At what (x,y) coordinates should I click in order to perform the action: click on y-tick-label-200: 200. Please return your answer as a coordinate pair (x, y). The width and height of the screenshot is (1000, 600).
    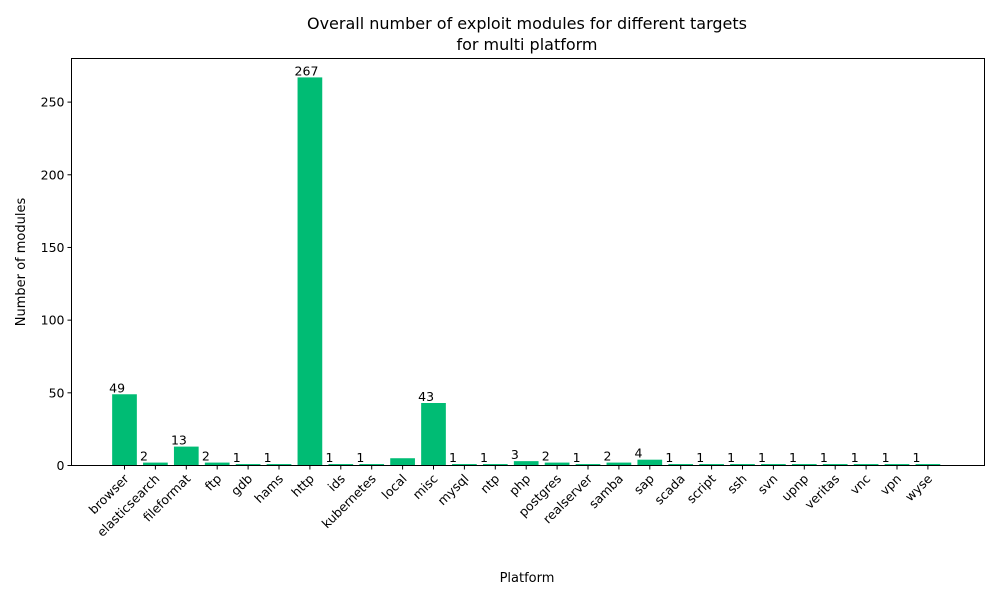
    Looking at the image, I should click on (53, 174).